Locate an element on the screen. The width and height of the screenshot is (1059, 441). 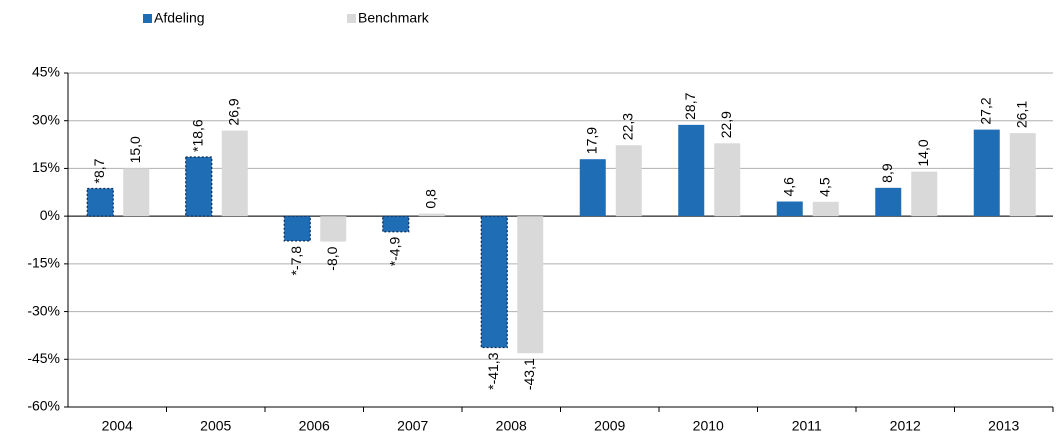
data-label: 4,6 is located at coordinates (788, 187).